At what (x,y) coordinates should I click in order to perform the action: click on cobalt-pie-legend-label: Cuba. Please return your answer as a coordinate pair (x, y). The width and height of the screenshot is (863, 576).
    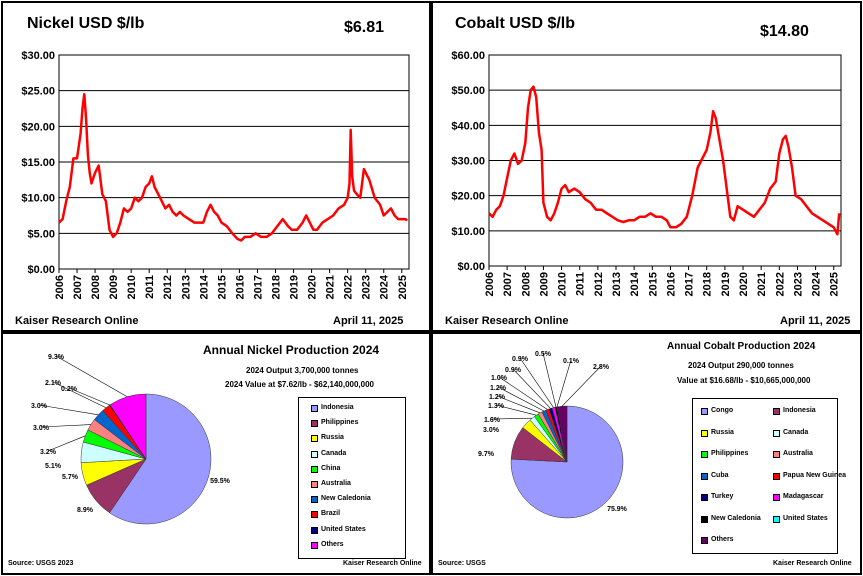
    Looking at the image, I should click on (720, 475).